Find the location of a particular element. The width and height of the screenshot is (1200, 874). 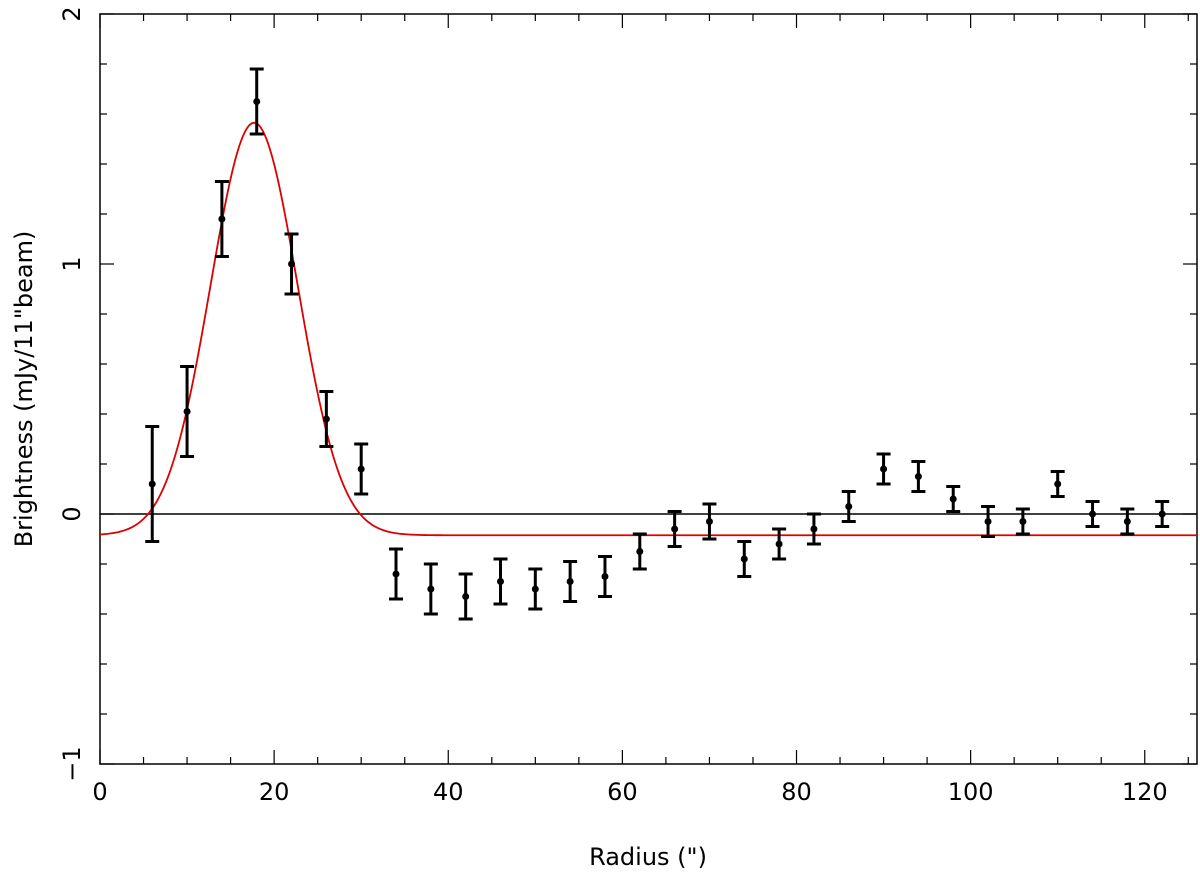

x-tick-label: 120 is located at coordinates (1145, 792).